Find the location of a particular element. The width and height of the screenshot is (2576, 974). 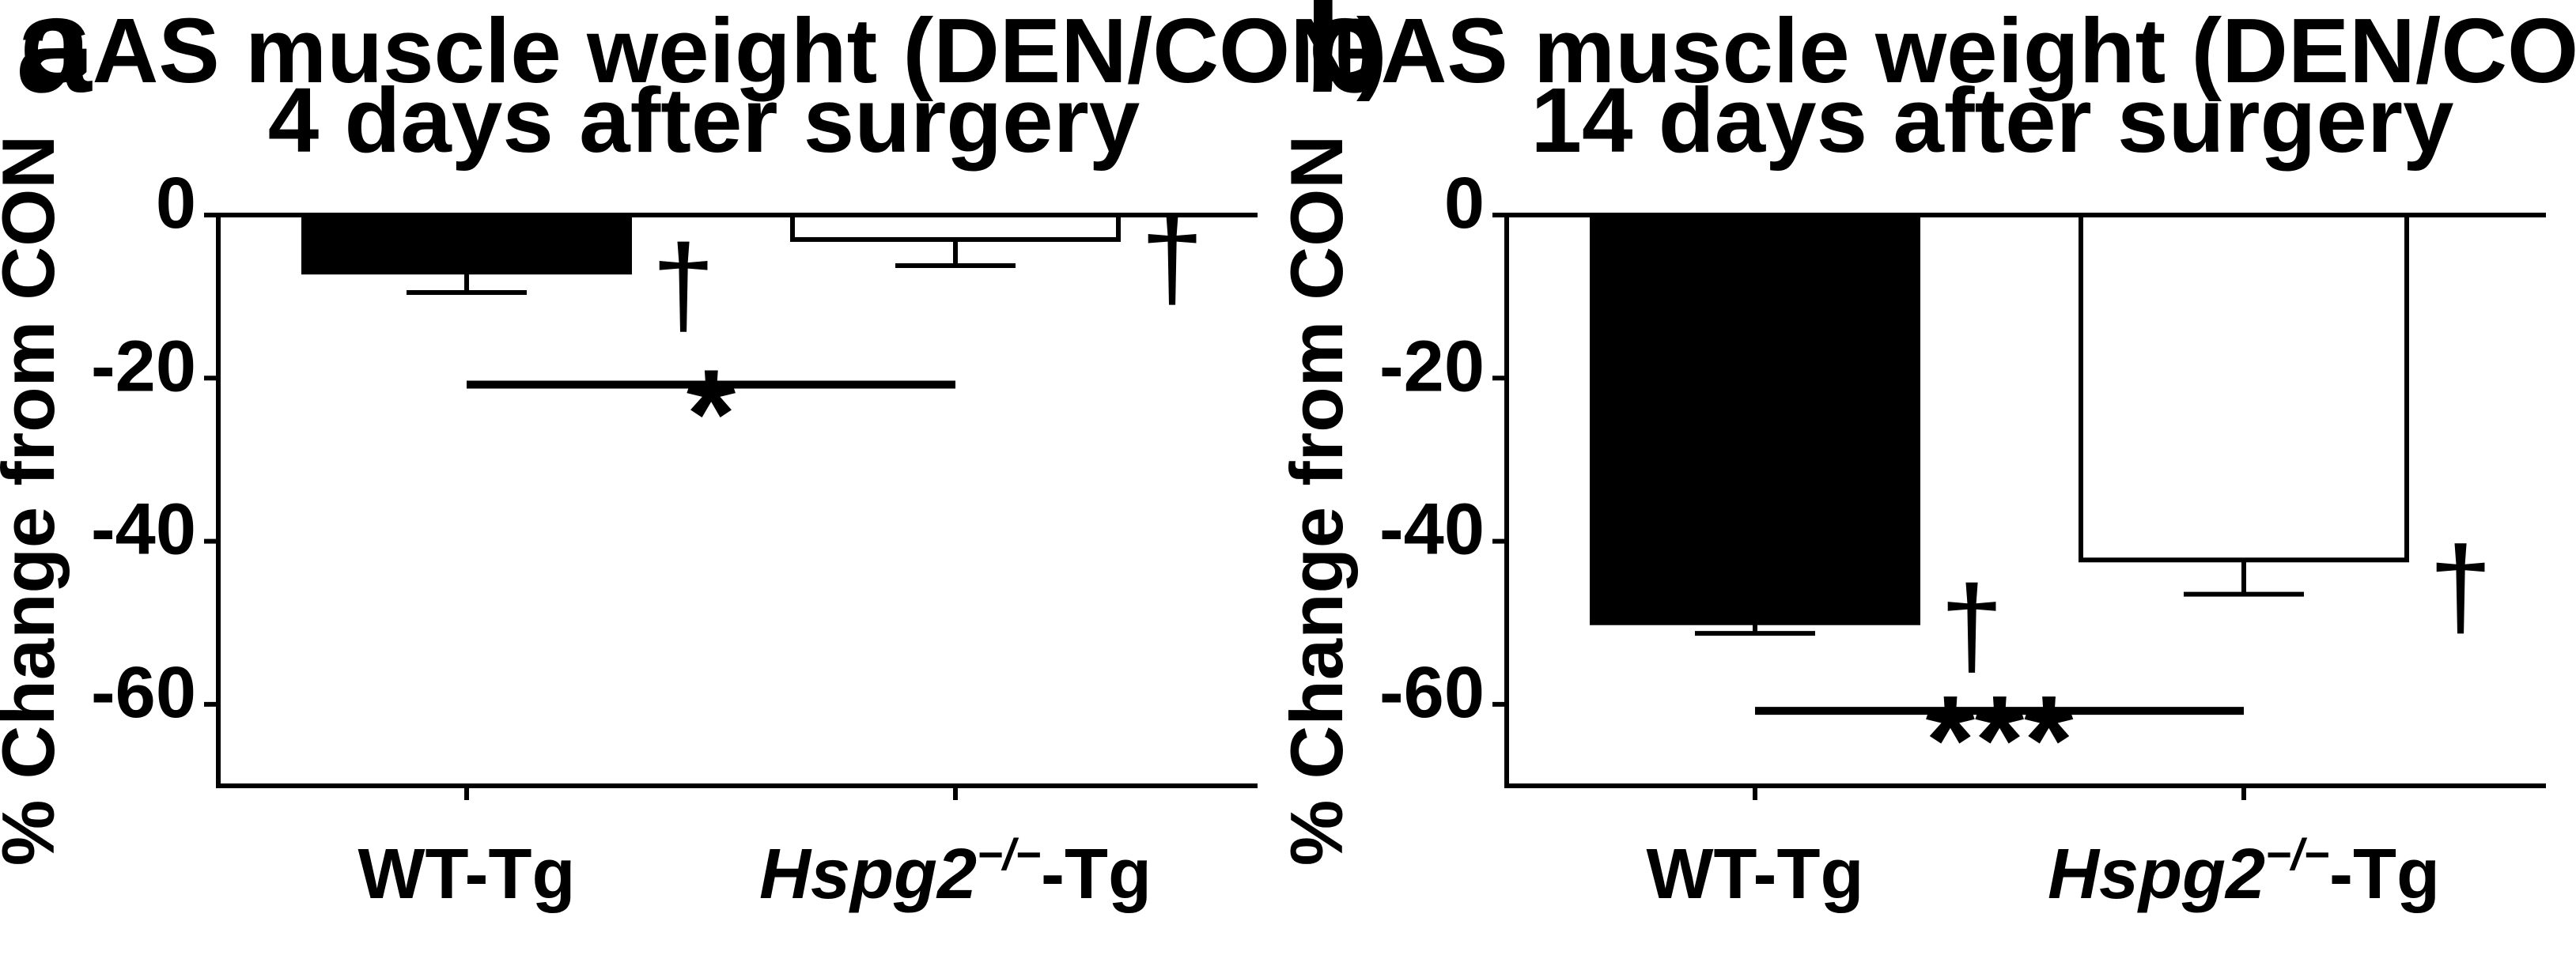

significance-label: *** is located at coordinates (2000, 740).